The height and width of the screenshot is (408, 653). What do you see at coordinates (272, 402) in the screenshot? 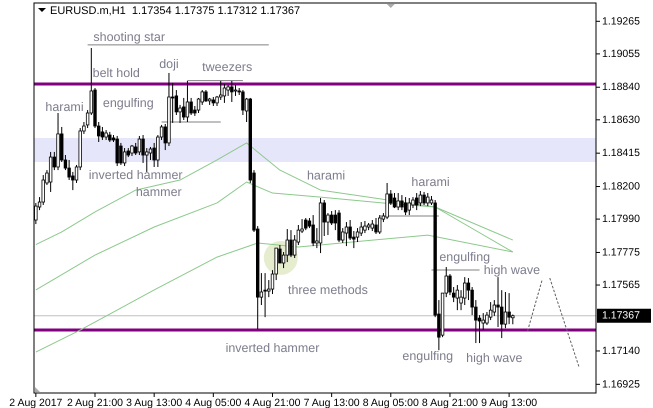
I see `x-tick-label: 4 Aug 21:00` at bounding box center [272, 402].